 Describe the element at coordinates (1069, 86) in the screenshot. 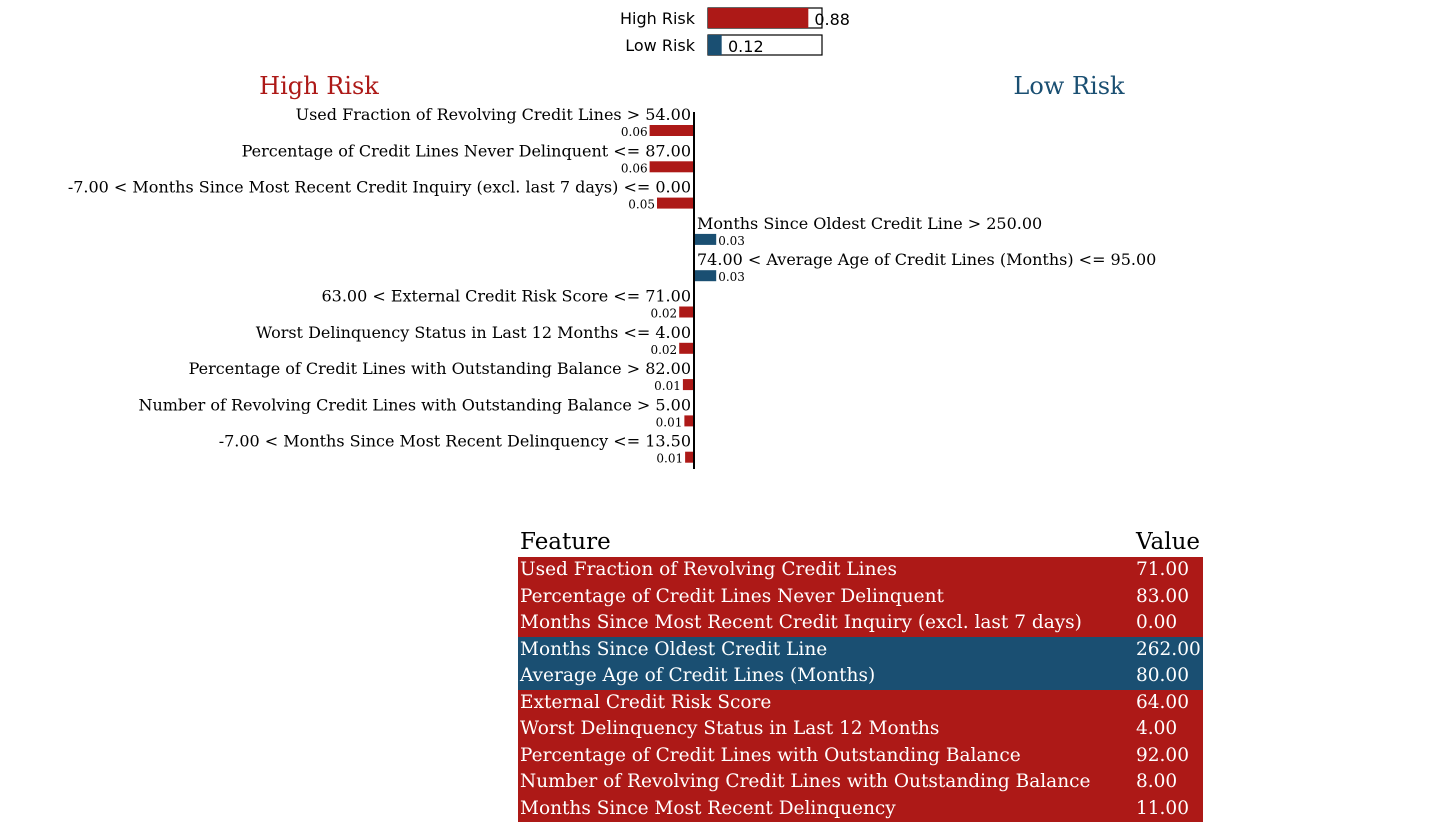

I see `low-risk-side-title: Low Risk` at that location.